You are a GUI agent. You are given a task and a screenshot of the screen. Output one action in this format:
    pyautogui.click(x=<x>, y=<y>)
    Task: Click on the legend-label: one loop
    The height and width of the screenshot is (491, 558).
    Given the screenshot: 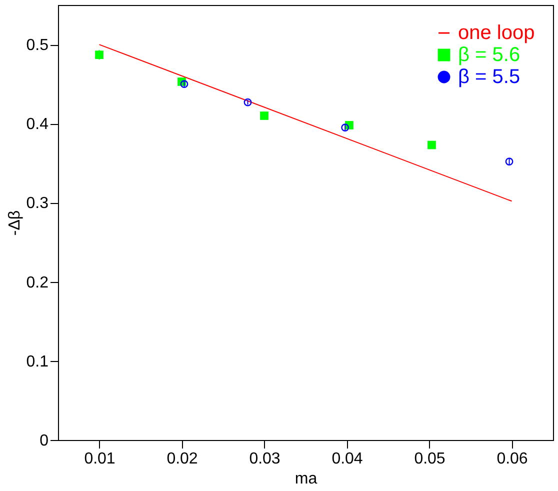 What is the action you would take?
    pyautogui.click(x=496, y=33)
    